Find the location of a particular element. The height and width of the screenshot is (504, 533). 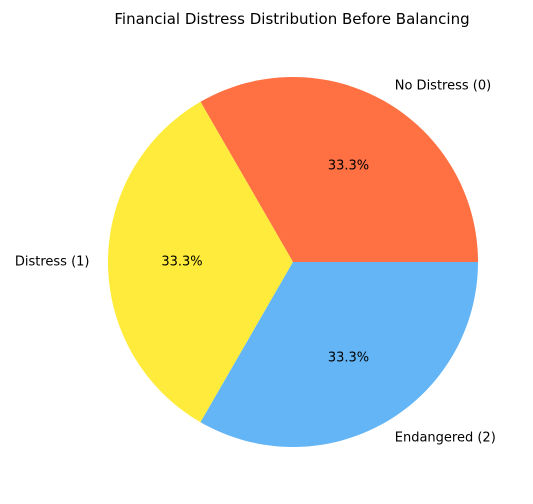

slice-label-0: No Distress (0) is located at coordinates (443, 85).